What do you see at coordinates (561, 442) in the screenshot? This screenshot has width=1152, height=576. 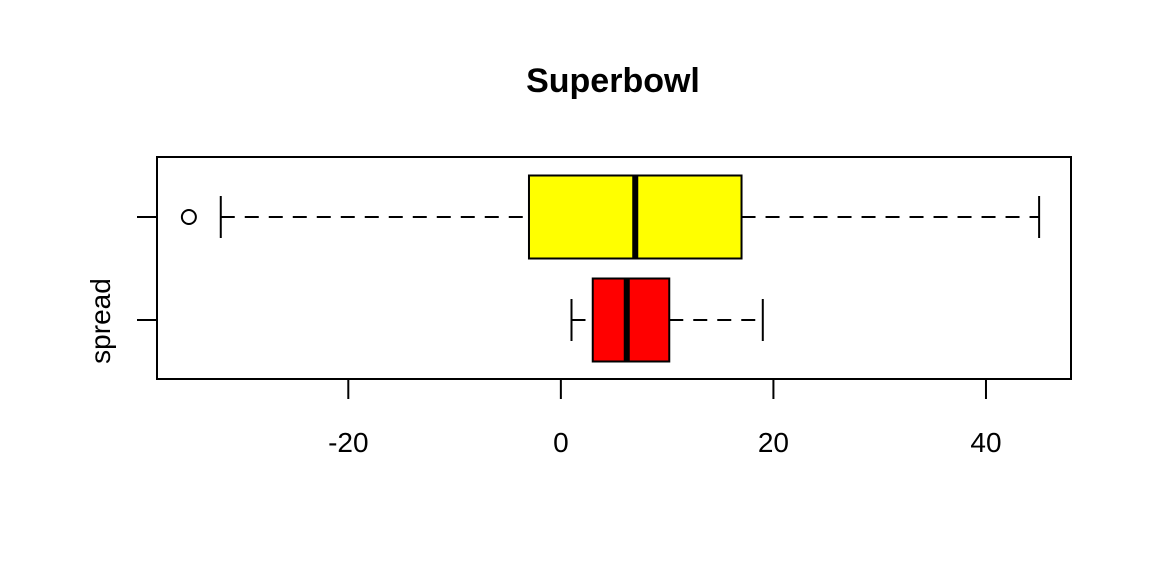 I see `x-tick-label: 0` at bounding box center [561, 442].